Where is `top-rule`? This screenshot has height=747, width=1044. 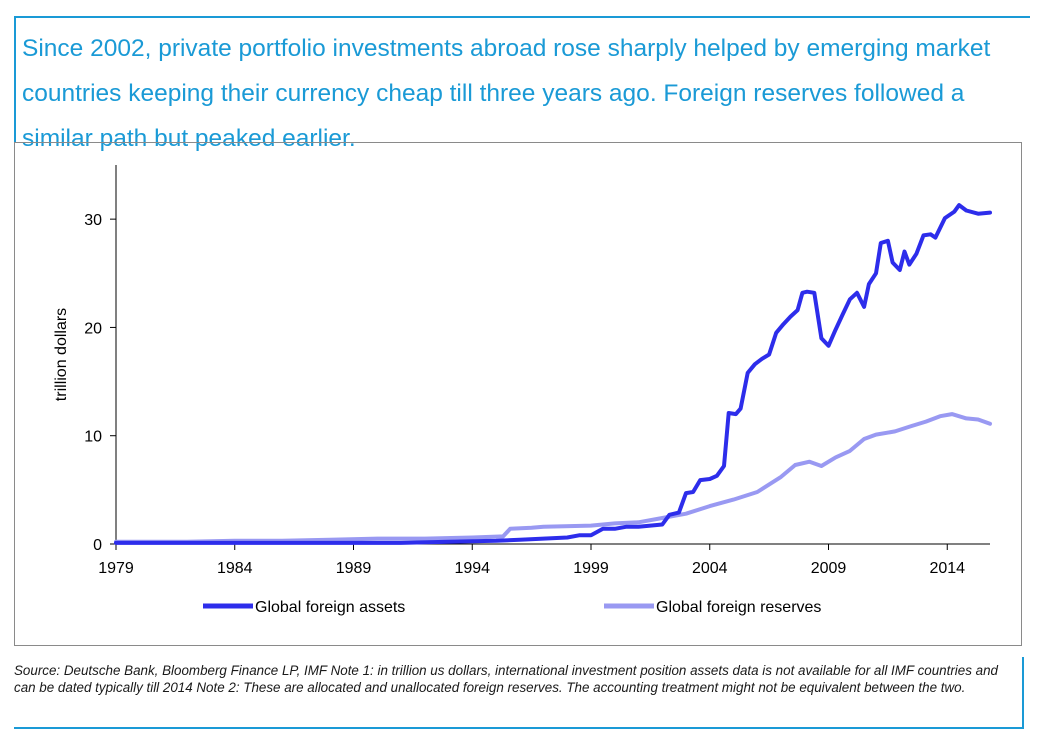 top-rule is located at coordinates (522, 17).